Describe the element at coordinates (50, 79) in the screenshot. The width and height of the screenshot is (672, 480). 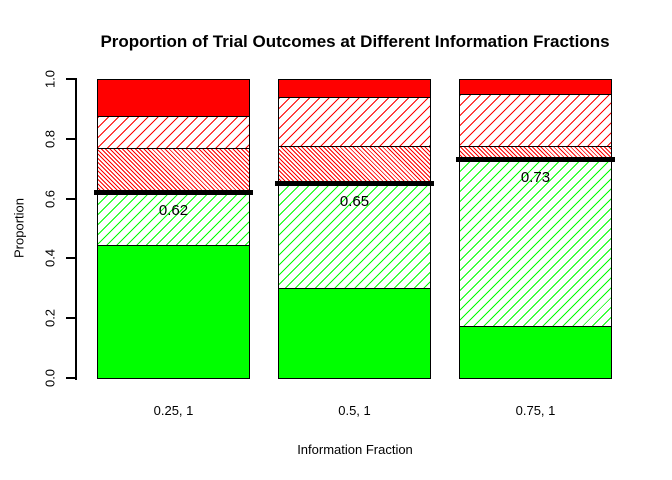
I see `y-tick-label: 1.0` at that location.